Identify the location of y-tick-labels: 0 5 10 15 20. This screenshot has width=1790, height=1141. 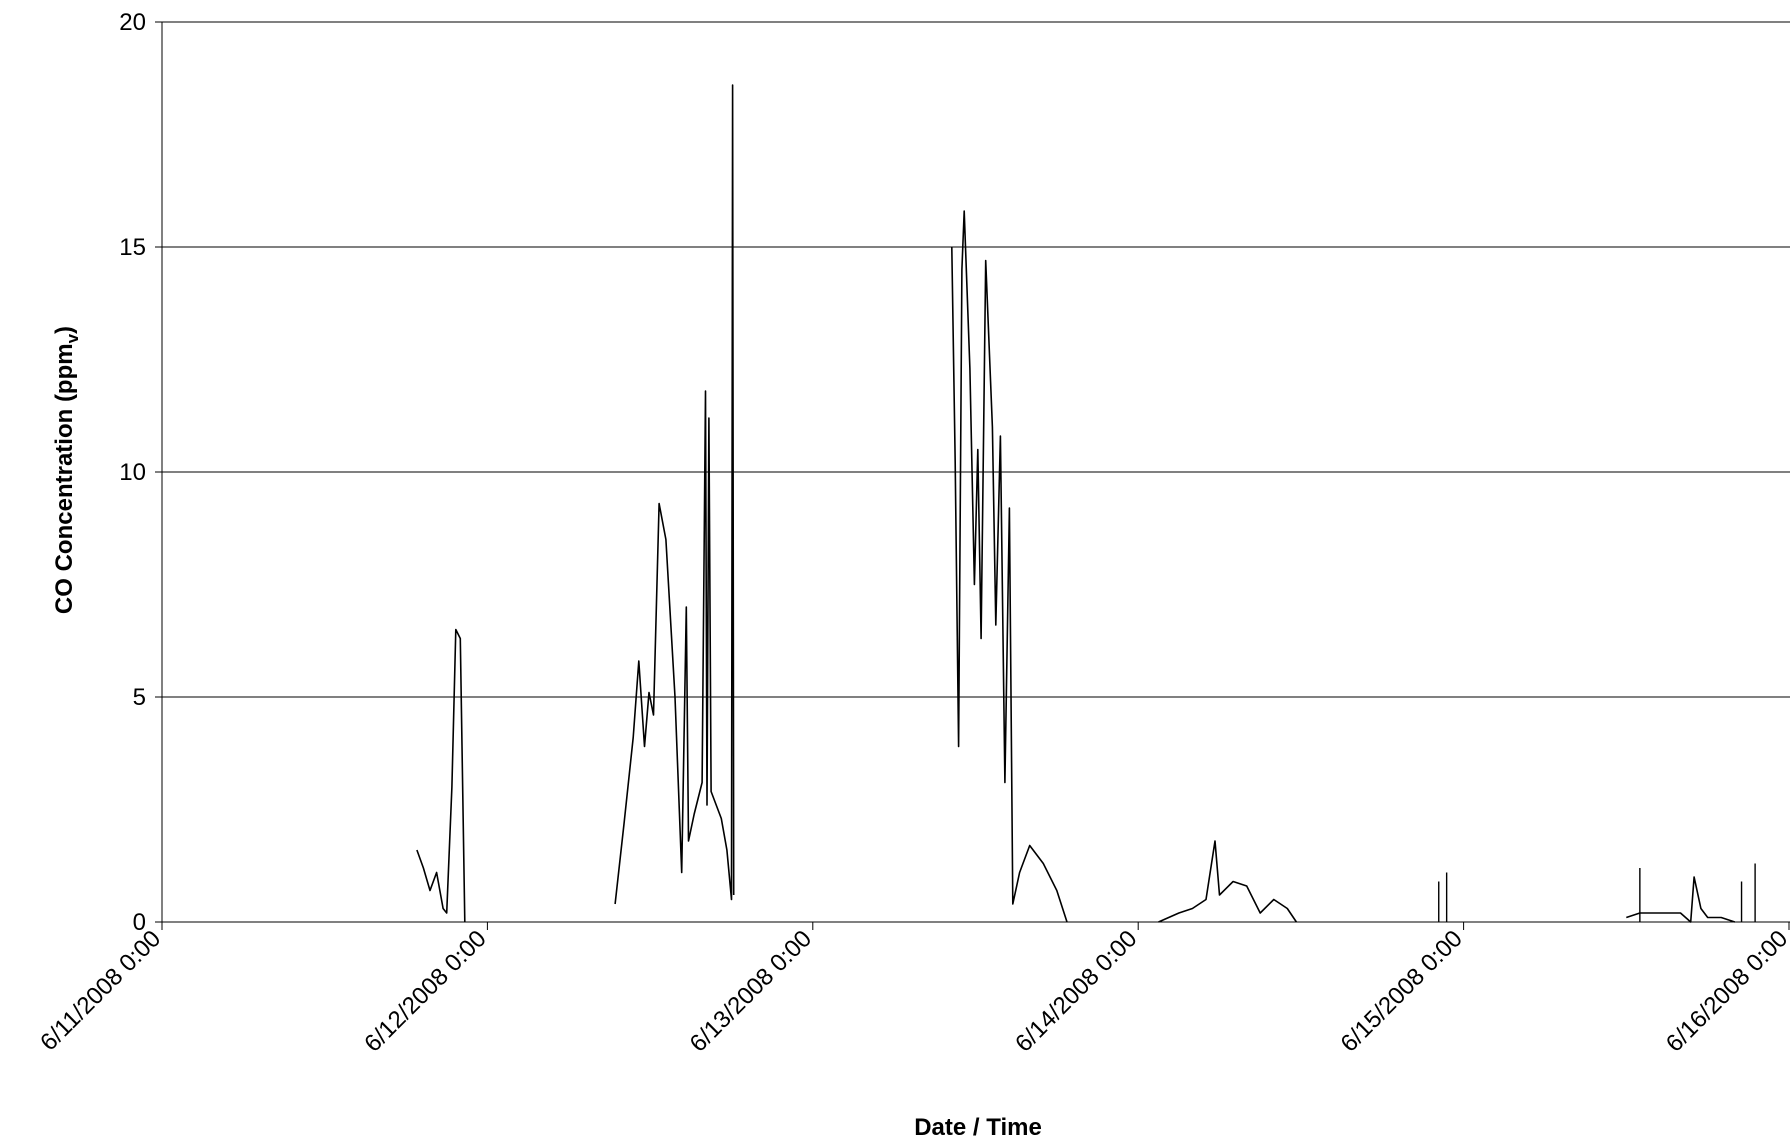
(132, 472).